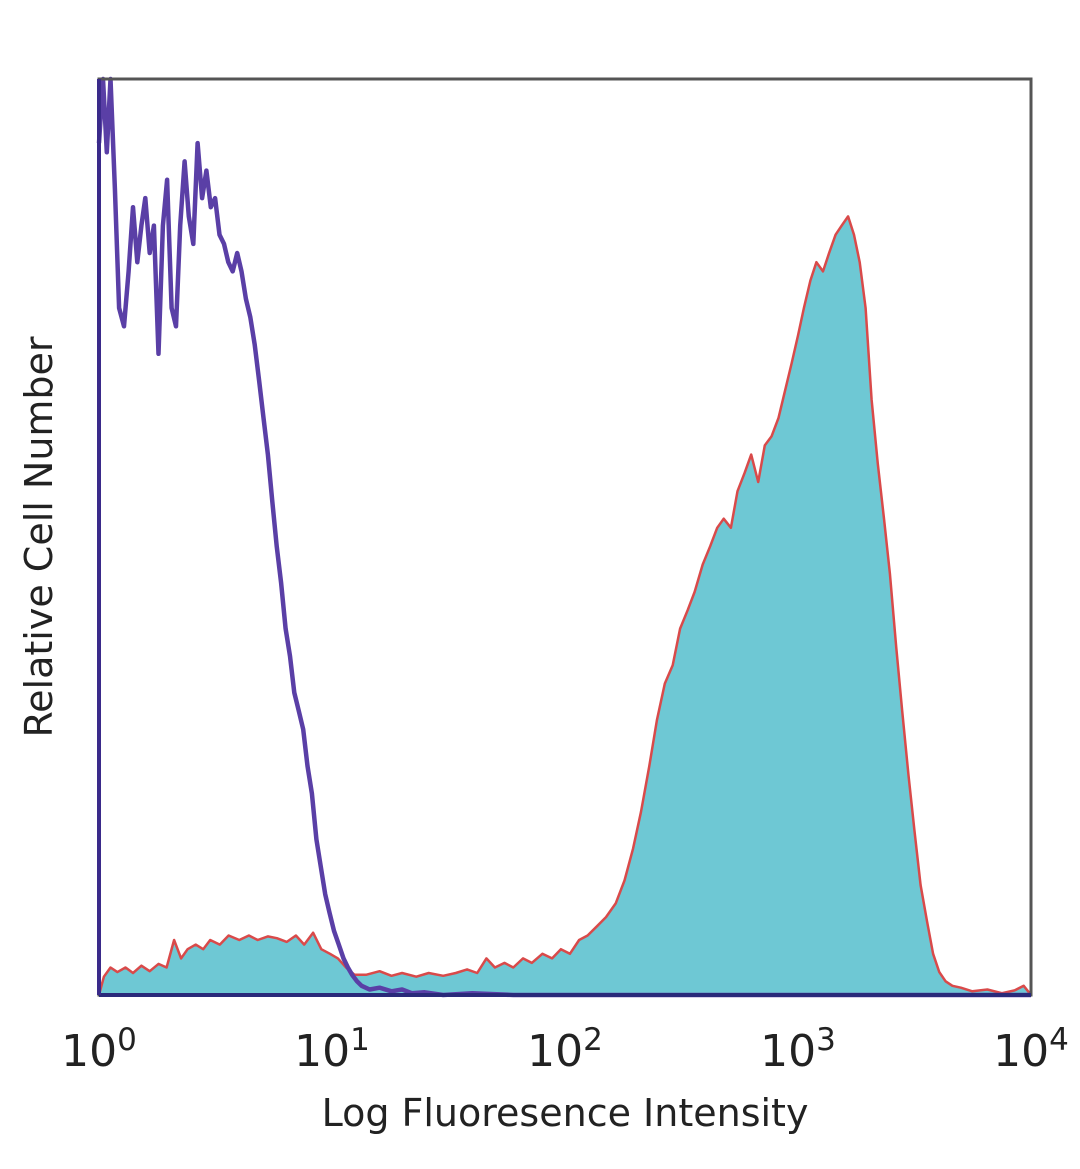 Image resolution: width=1080 pixels, height=1169 pixels. I want to click on x-axis-title: Log Fluoresence Intensity, so click(565, 1113).